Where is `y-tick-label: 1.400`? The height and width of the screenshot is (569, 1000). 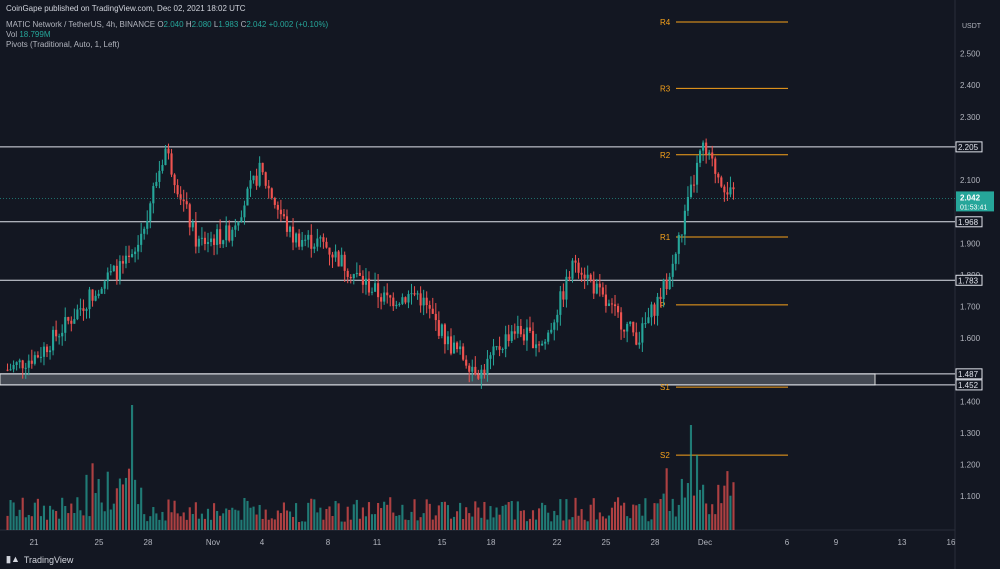
y-tick-label: 1.400 is located at coordinates (970, 401).